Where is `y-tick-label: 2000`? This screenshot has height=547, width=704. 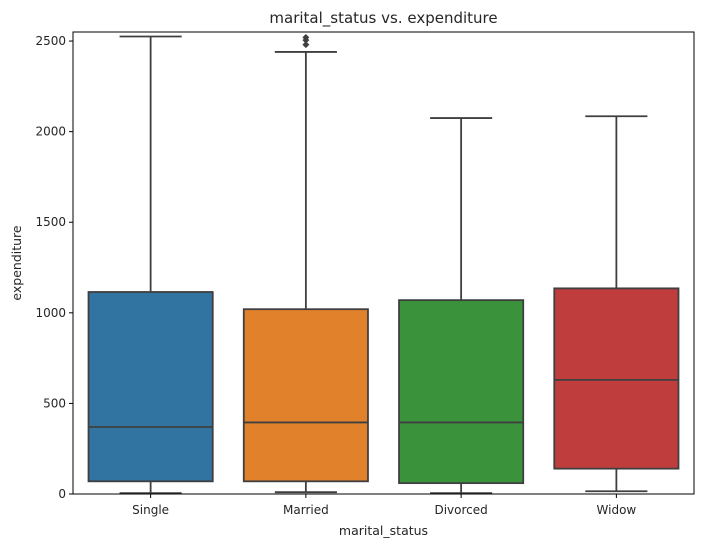 y-tick-label: 2000 is located at coordinates (50, 132).